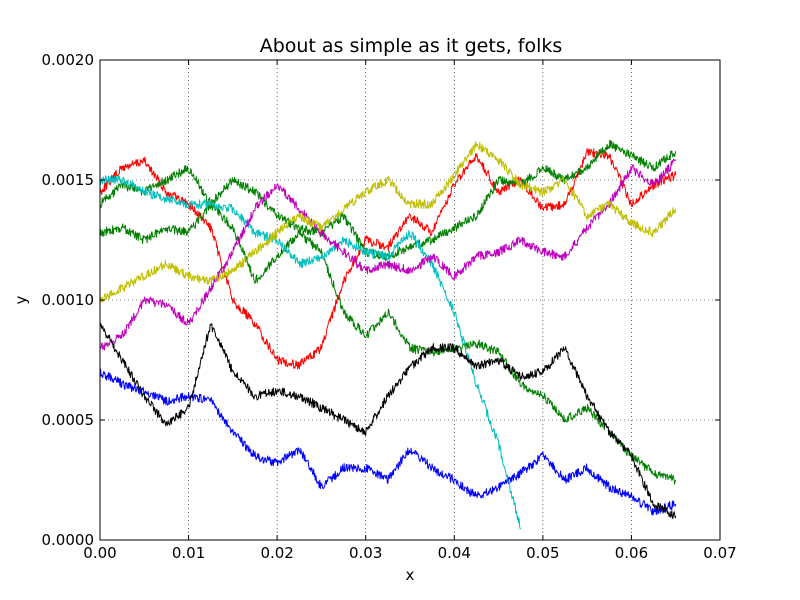 This screenshot has width=800, height=600. Describe the element at coordinates (276, 553) in the screenshot. I see `x-tick-label: 0.02` at that location.